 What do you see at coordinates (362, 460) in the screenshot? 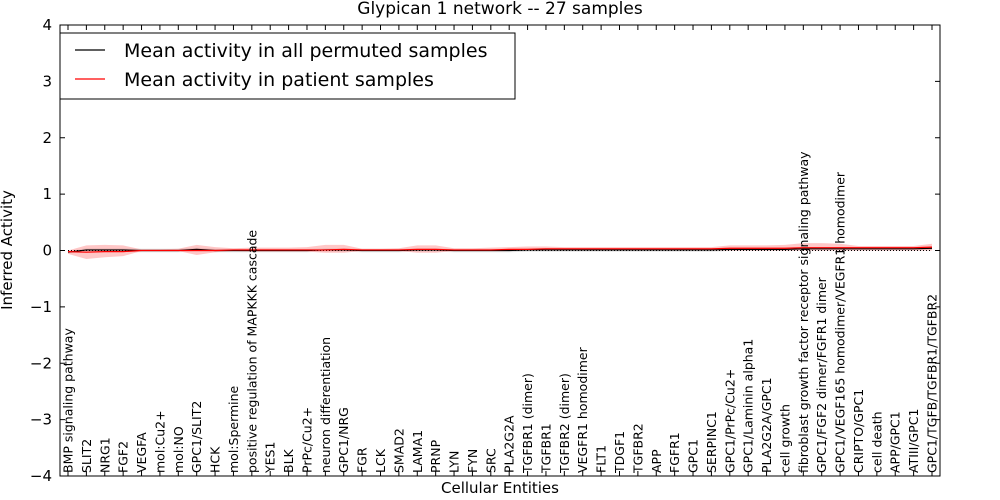
I see `x-tick-label: FGR` at bounding box center [362, 460].